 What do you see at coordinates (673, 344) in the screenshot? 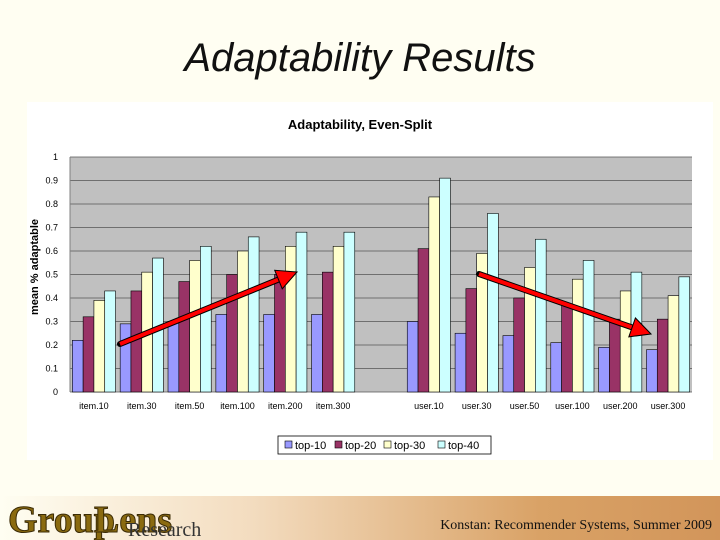
I see `bar-top-30-user.300` at bounding box center [673, 344].